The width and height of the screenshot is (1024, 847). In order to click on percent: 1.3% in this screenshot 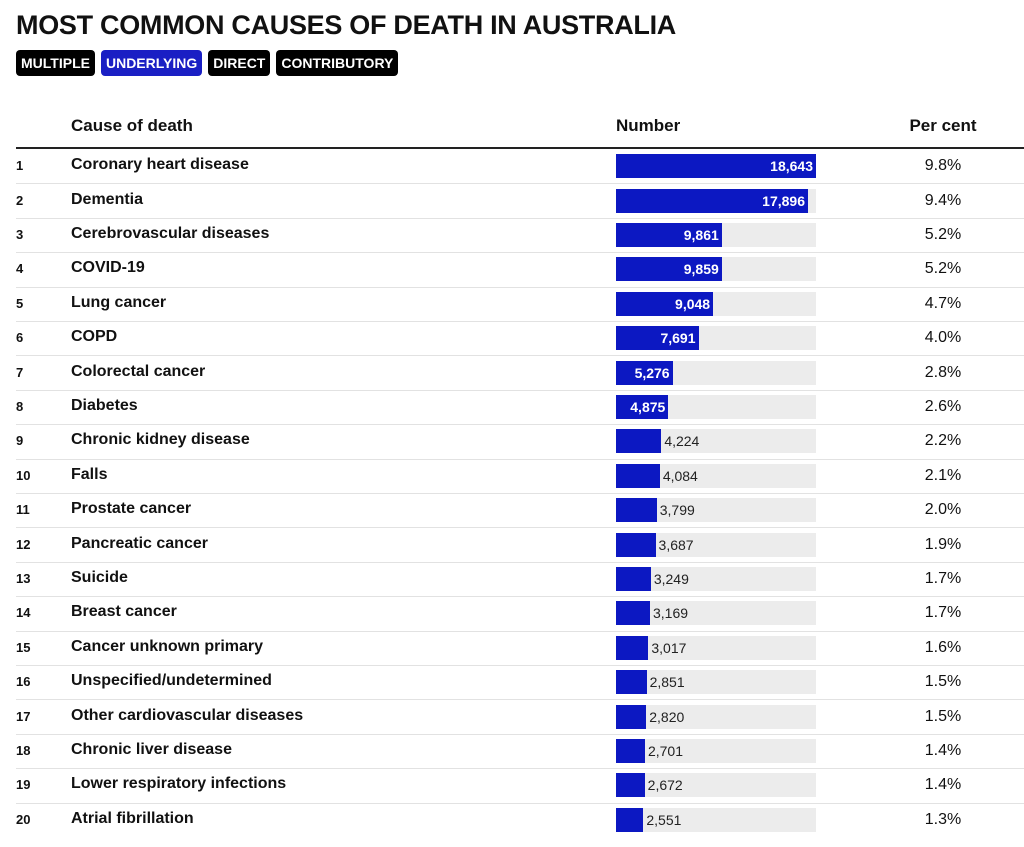, I will do `click(943, 819)`.